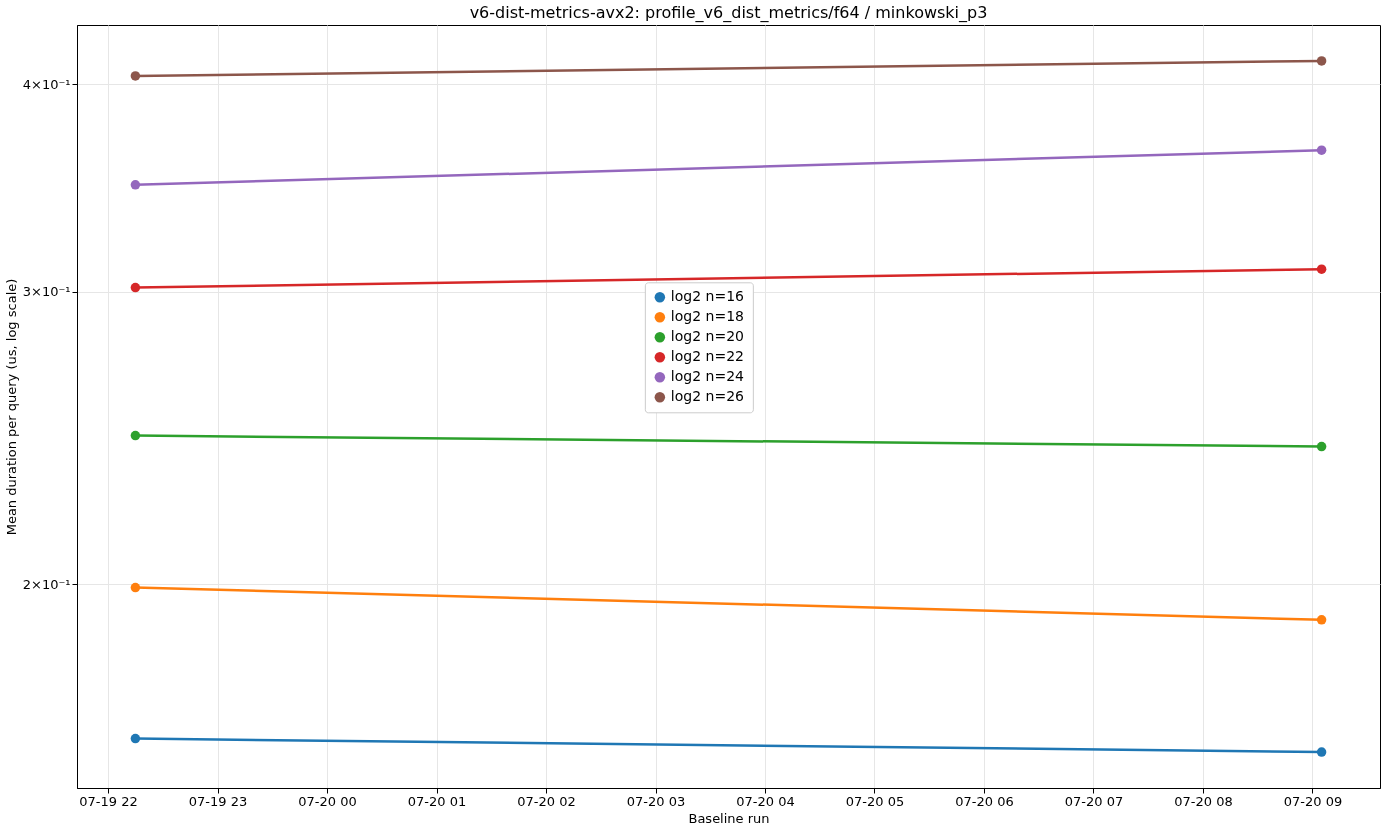 This screenshot has height=840, width=1400. Describe the element at coordinates (46, 584) in the screenshot. I see `y-tick-label: 2×10⁻¹` at that location.